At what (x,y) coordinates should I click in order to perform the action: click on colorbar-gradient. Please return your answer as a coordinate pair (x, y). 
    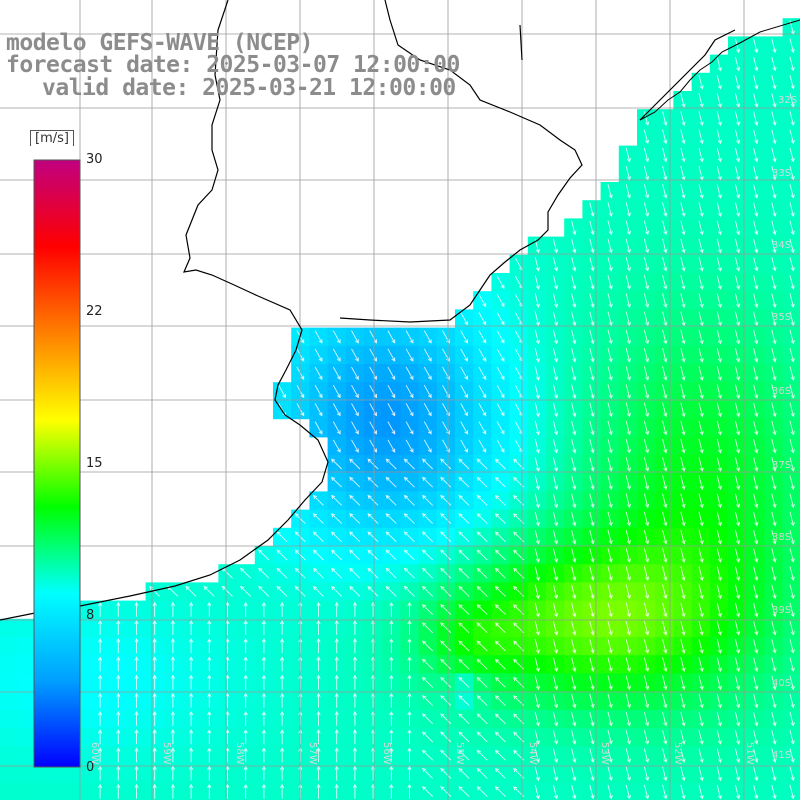
    Looking at the image, I should click on (57, 463).